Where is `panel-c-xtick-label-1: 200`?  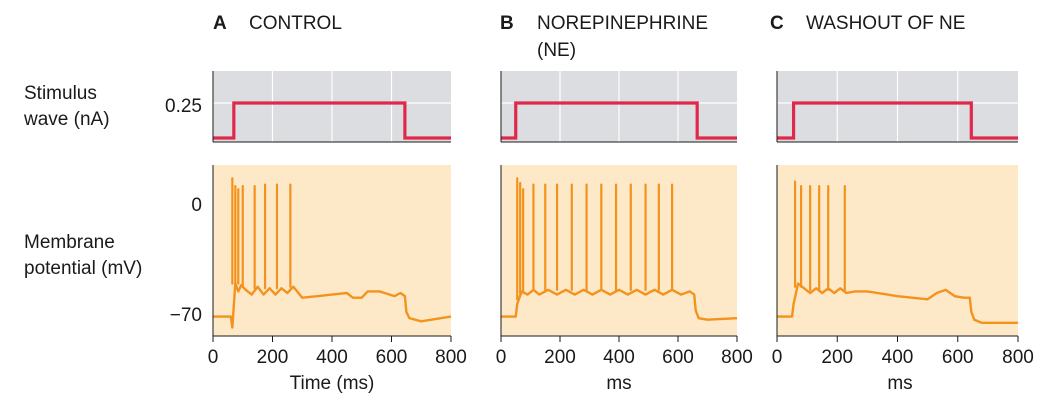
panel-c-xtick-label-1: 200 is located at coordinates (837, 357).